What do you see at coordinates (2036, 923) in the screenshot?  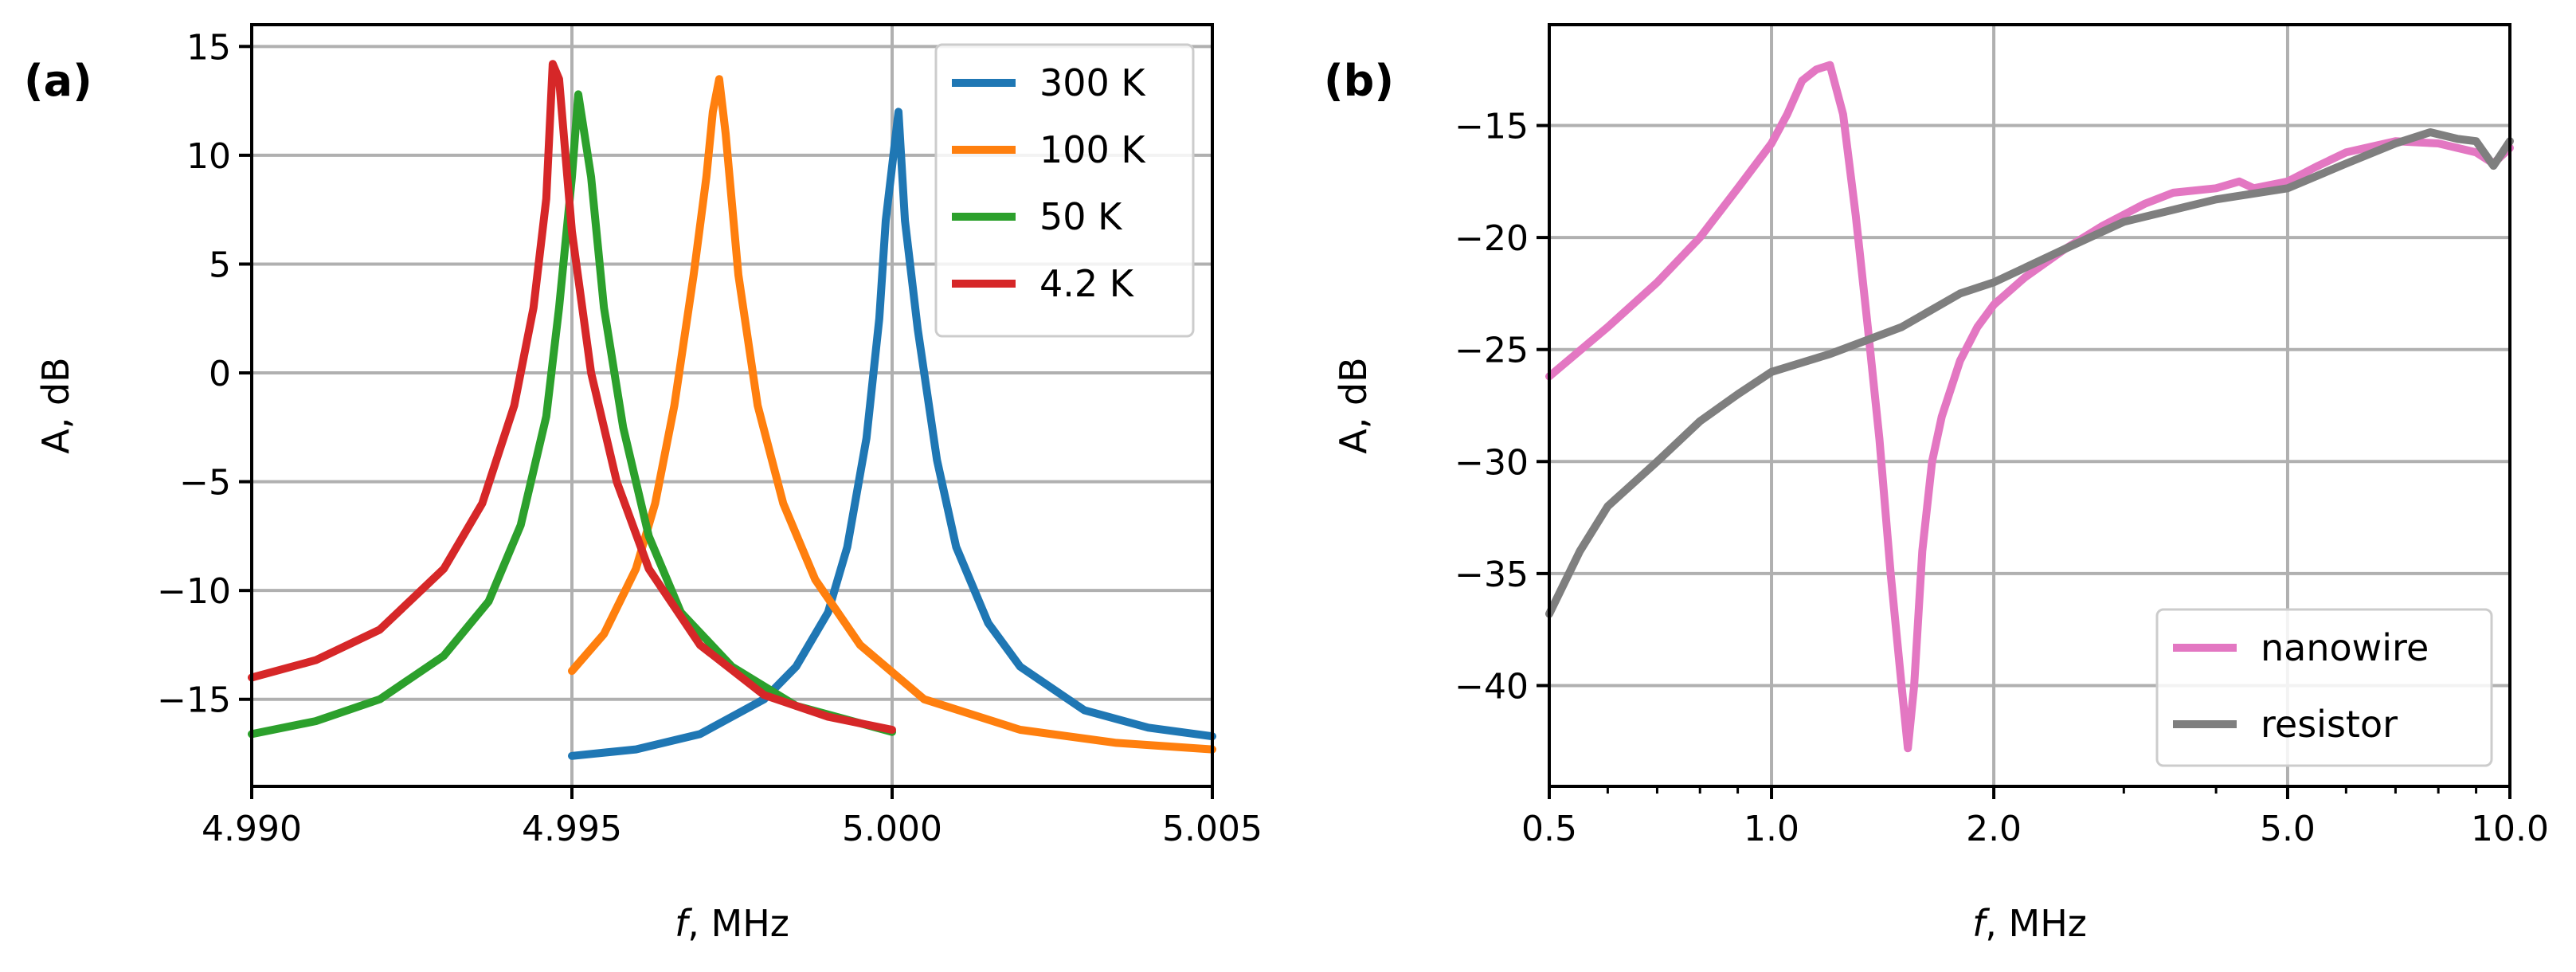 I see `panel-b-xlabel-rest: , MHz` at bounding box center [2036, 923].